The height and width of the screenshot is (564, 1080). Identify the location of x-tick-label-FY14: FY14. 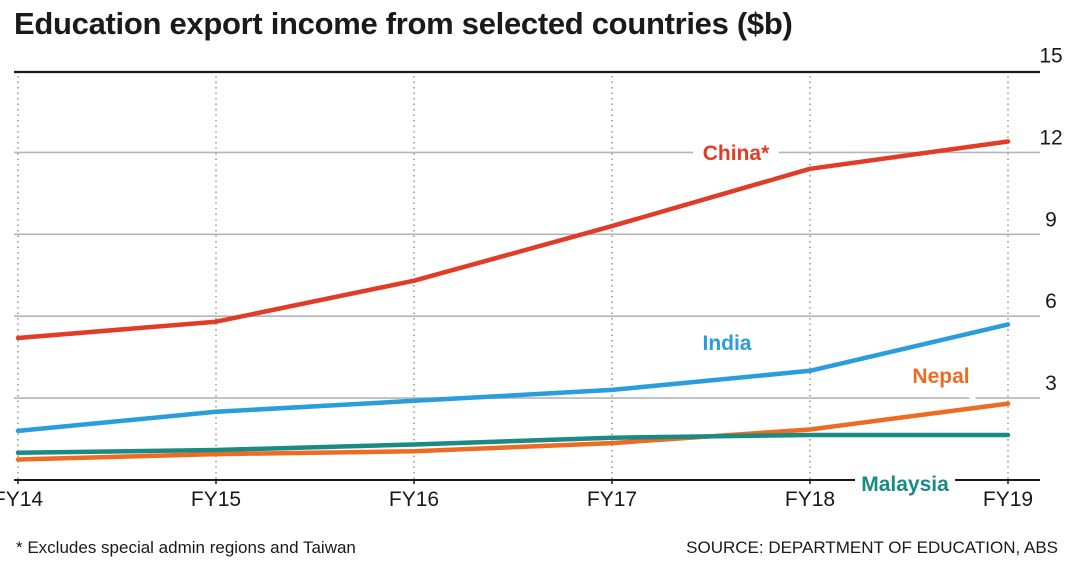
(21, 499).